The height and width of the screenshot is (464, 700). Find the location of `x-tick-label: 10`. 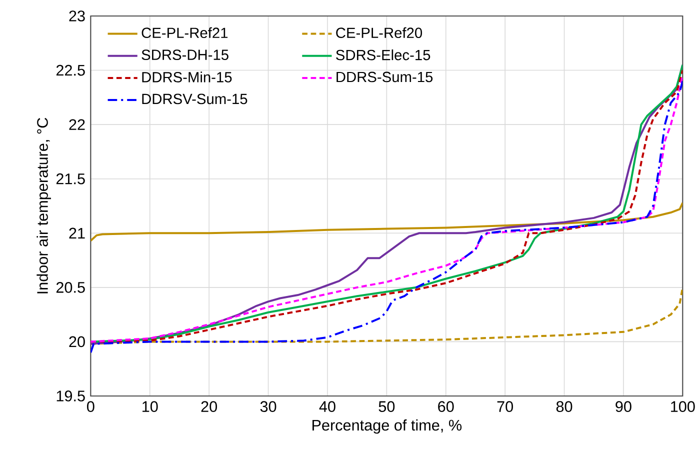

x-tick-label: 10 is located at coordinates (150, 406).